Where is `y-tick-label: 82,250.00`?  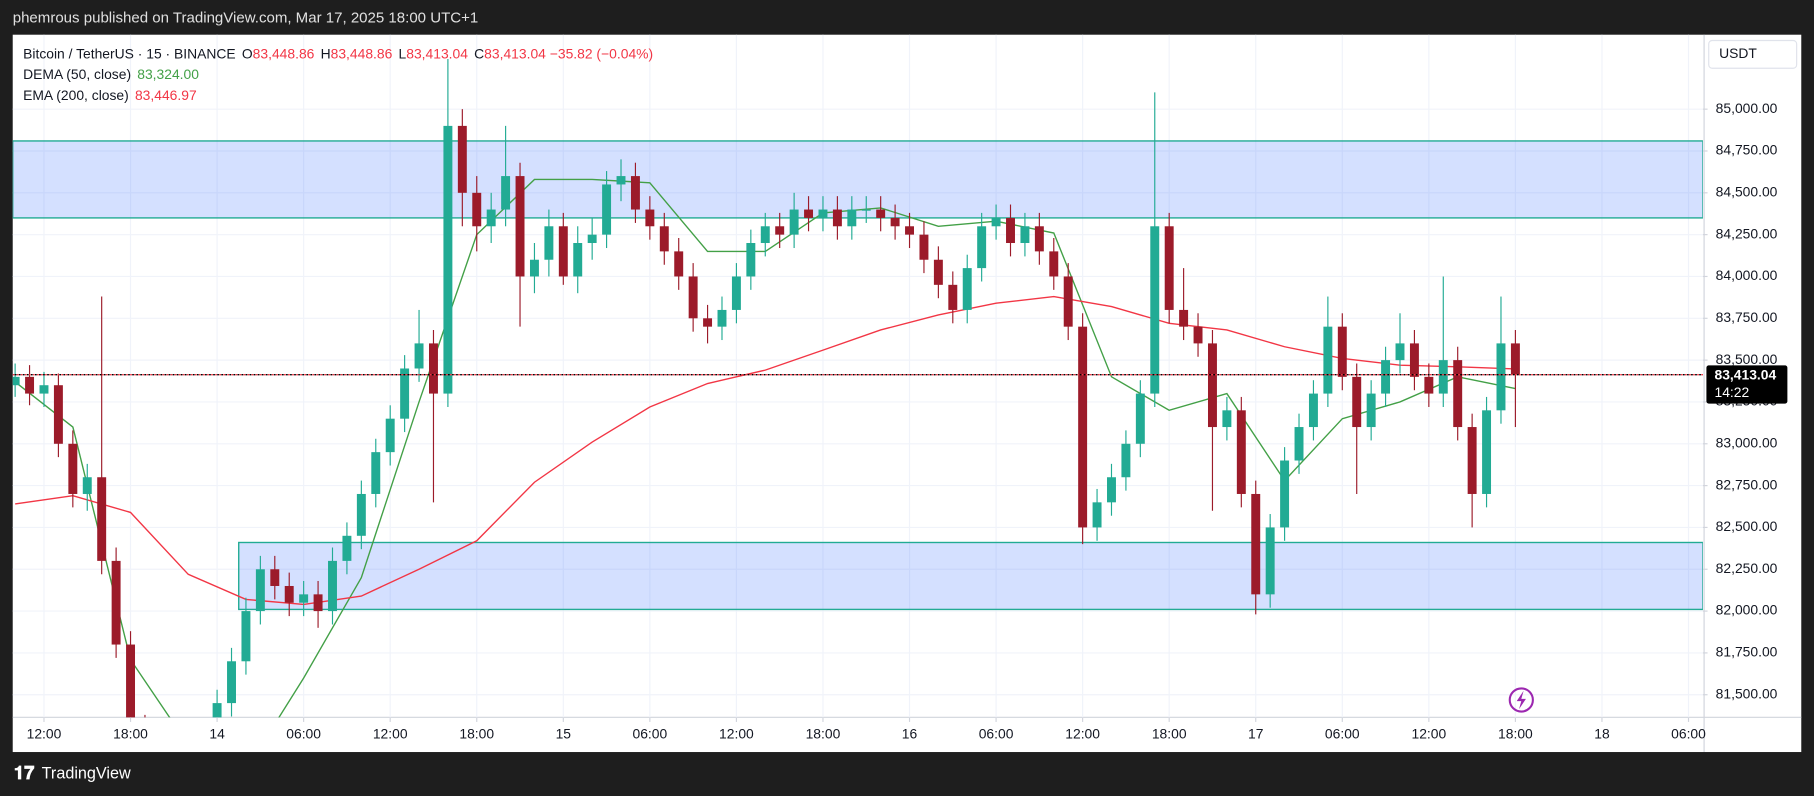 y-tick-label: 82,250.00 is located at coordinates (1747, 568).